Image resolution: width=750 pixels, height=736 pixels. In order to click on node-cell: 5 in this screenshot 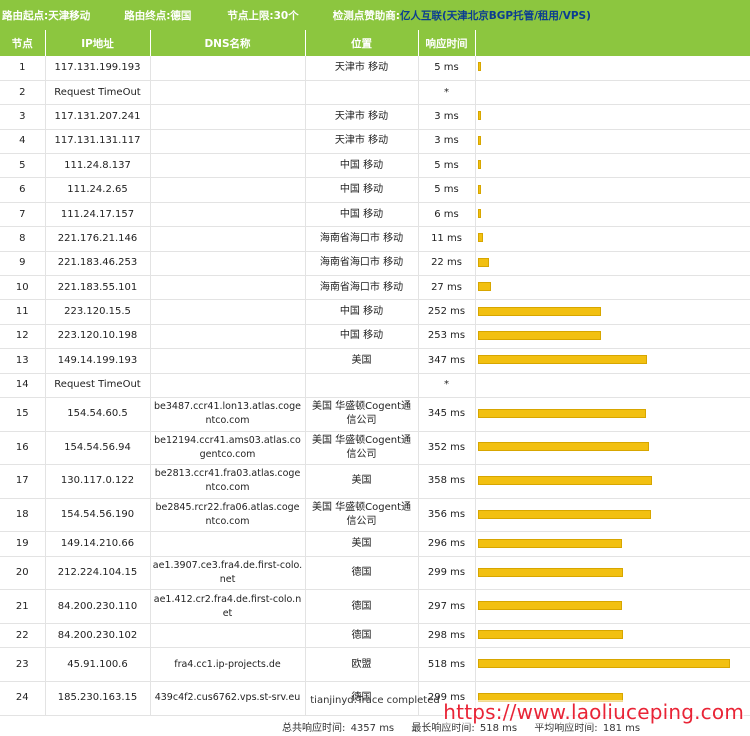, I will do `click(23, 166)`.